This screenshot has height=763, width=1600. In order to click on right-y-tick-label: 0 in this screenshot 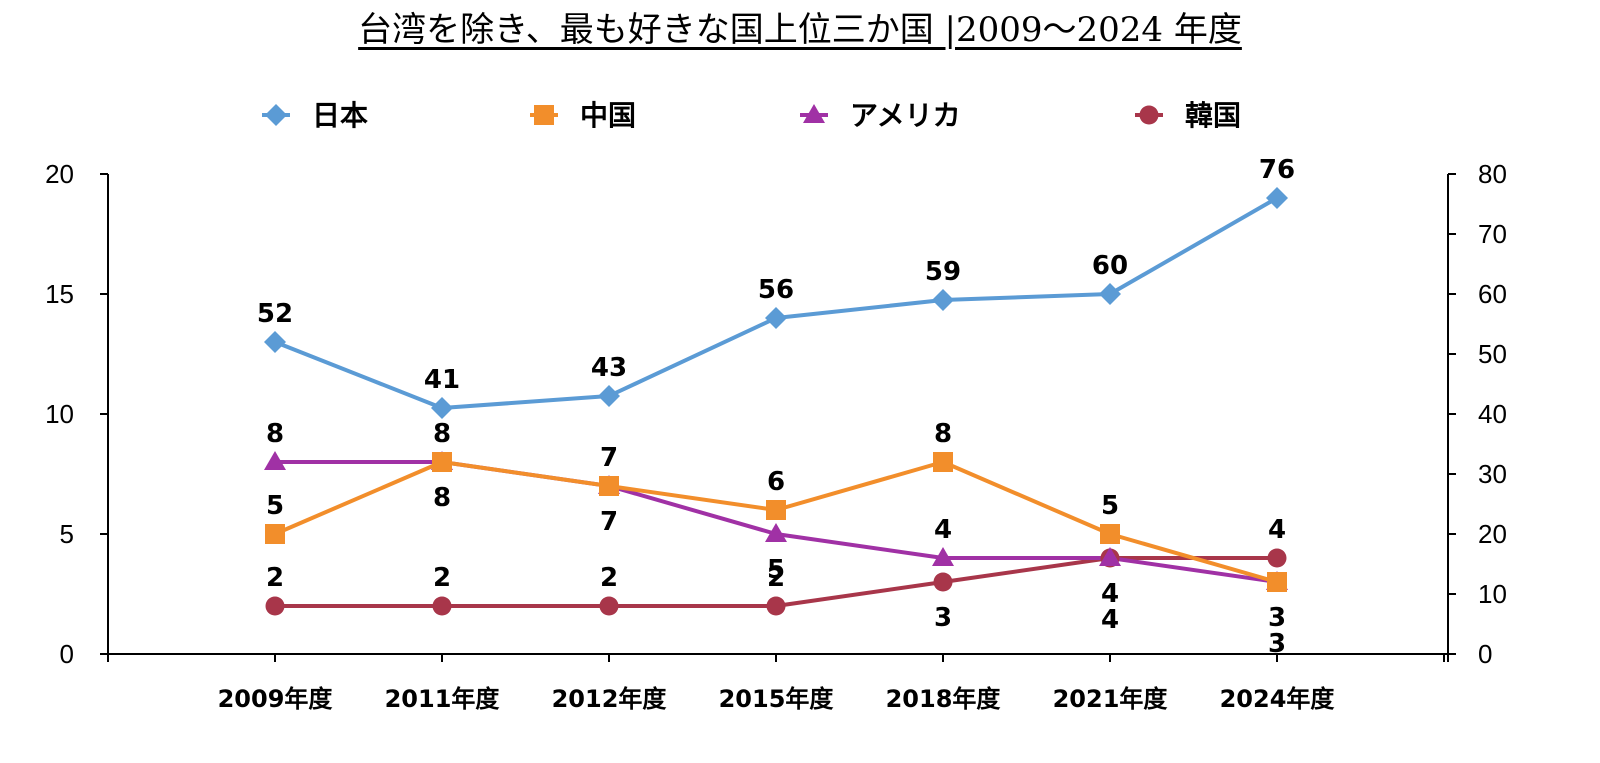, I will do `click(1485, 654)`.